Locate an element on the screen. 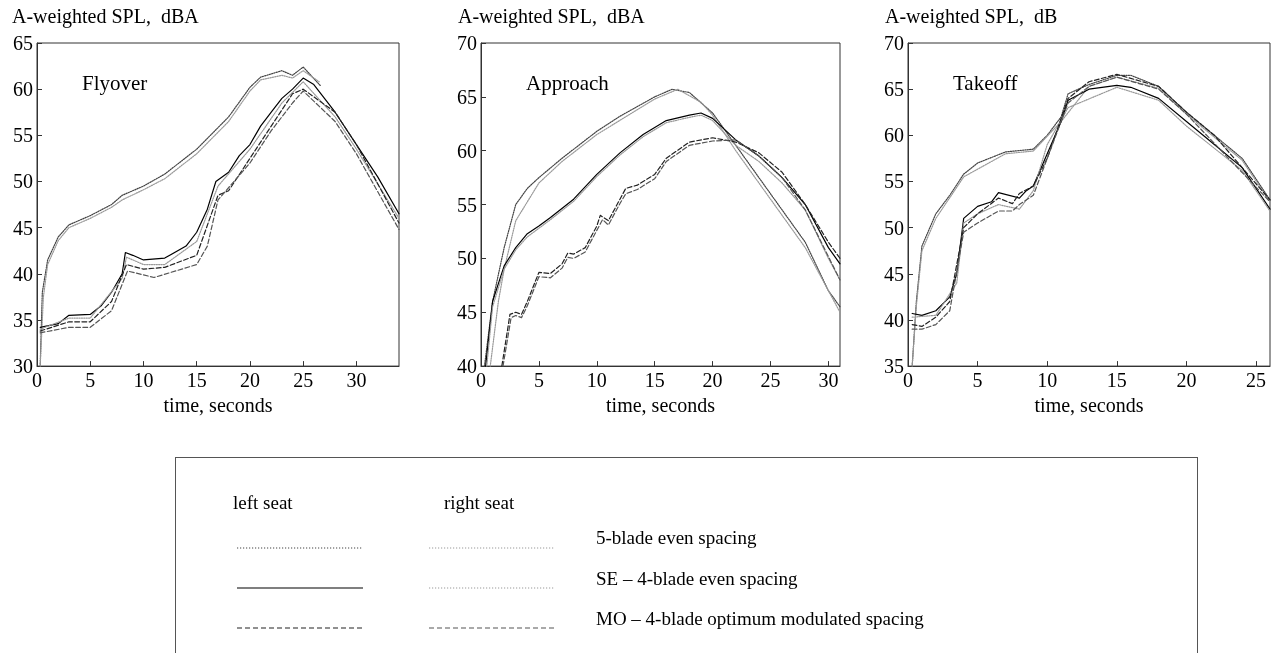 This screenshot has height=653, width=1273. text: SE – 4-blade even spacing is located at coordinates (697, 579).